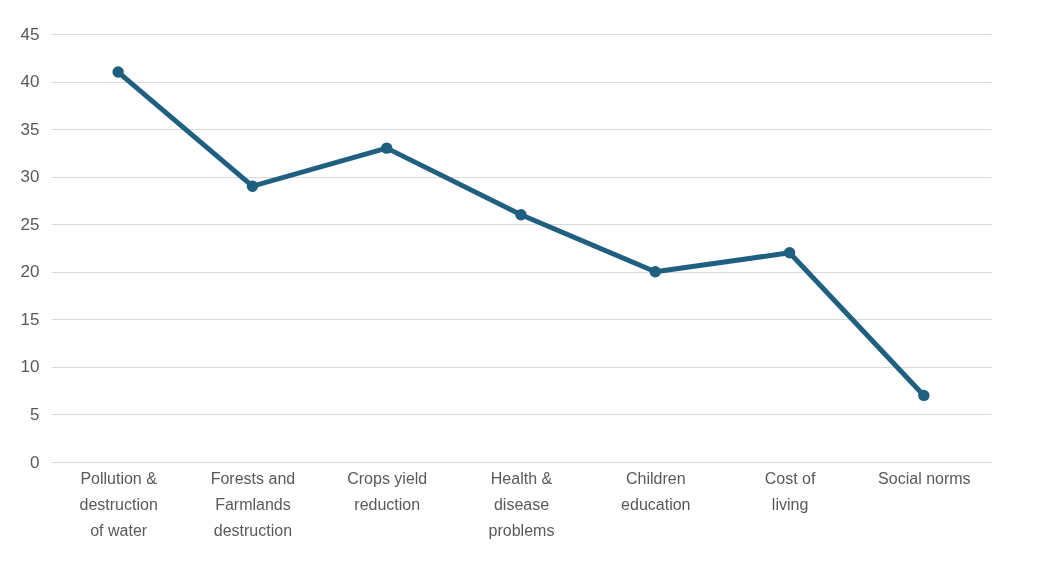 The width and height of the screenshot is (1042, 581). Describe the element at coordinates (30, 272) in the screenshot. I see `y-tick-label: 20` at that location.